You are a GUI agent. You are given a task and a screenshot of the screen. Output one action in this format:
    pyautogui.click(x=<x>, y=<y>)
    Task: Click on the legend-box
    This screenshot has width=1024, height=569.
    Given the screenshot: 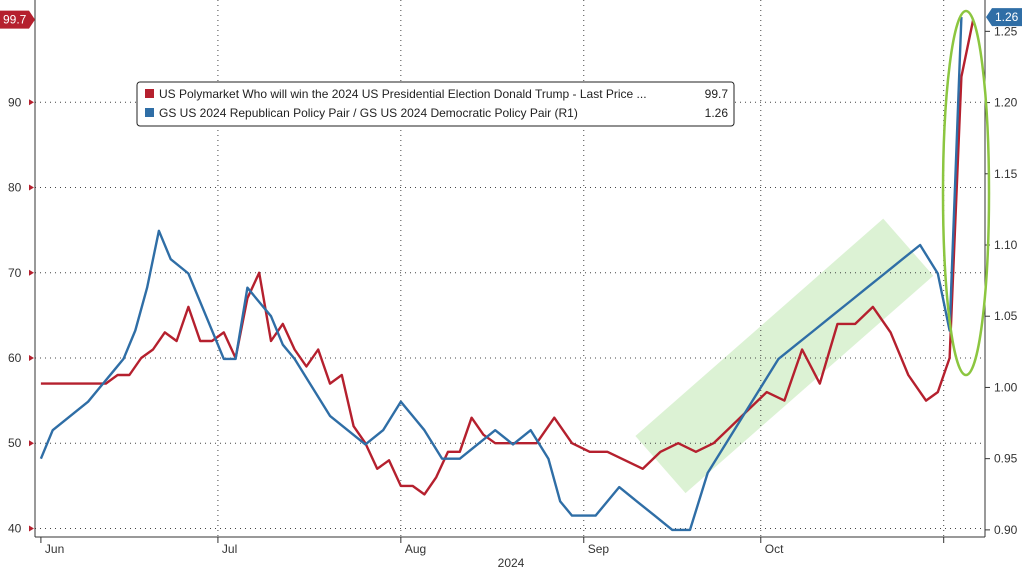 What is the action you would take?
    pyautogui.click(x=435, y=104)
    